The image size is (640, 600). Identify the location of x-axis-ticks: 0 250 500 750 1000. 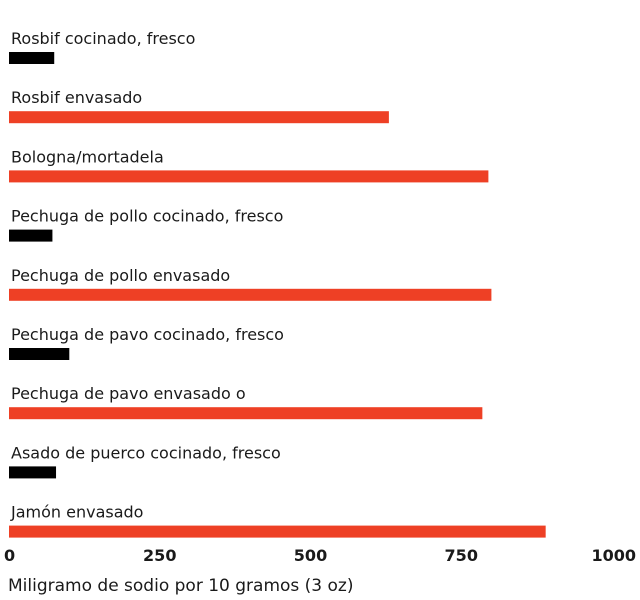
(320, 555).